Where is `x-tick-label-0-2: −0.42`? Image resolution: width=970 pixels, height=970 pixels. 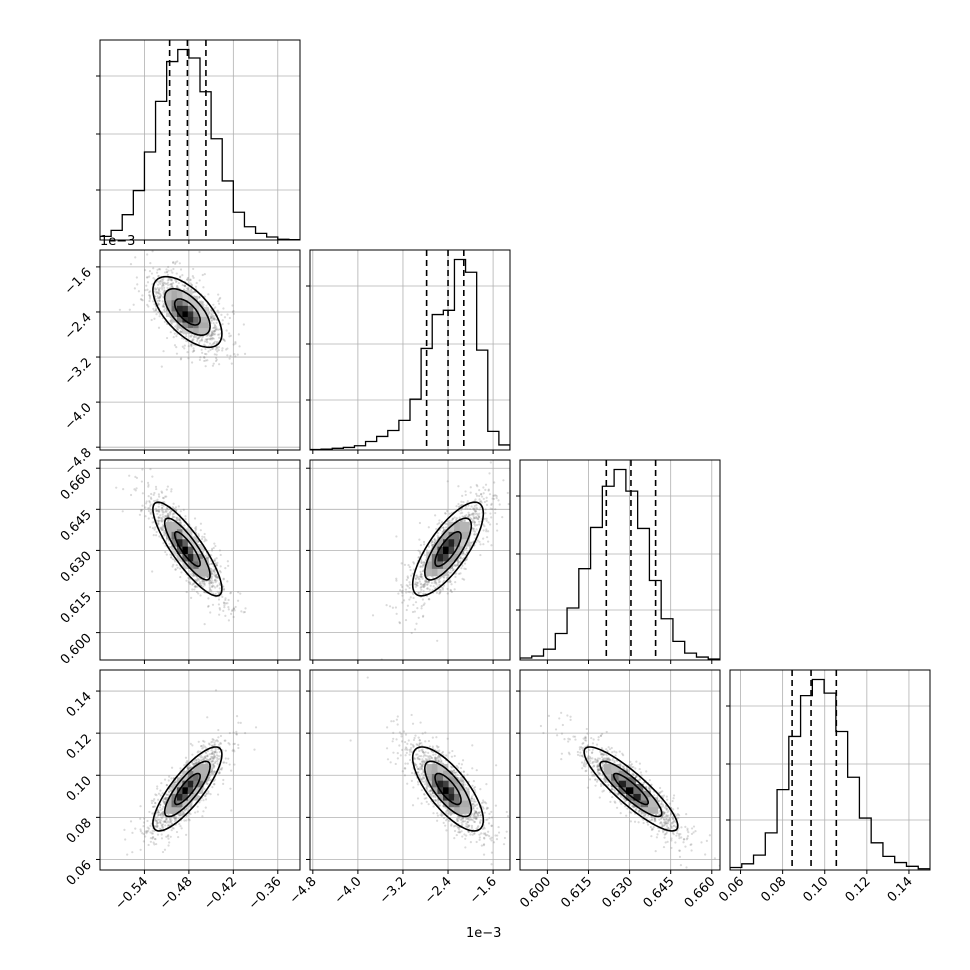
x-tick-label-0-2: −0.42 is located at coordinates (220, 893).